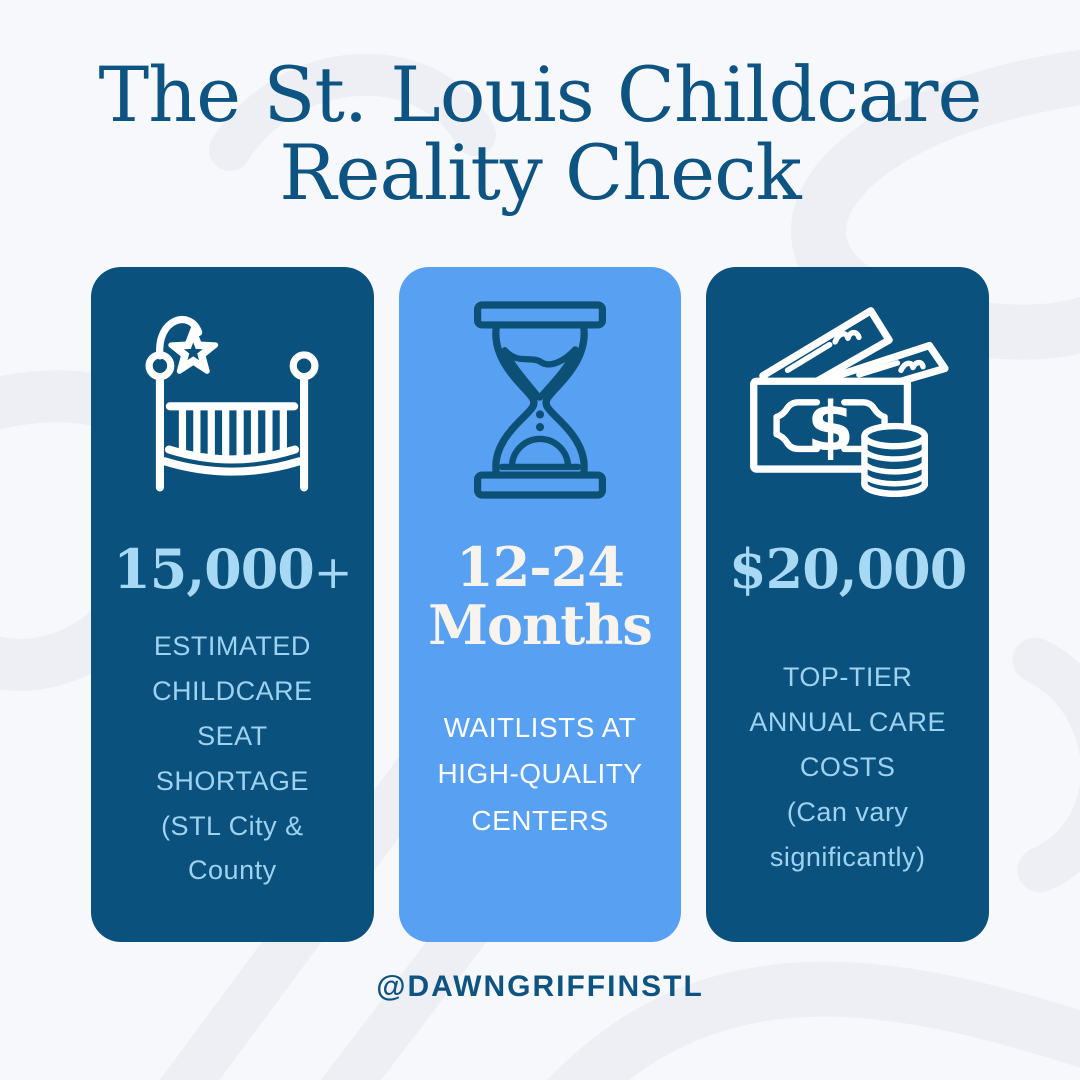 The image size is (1080, 1080). Describe the element at coordinates (848, 569) in the screenshot. I see `stat-value: $20,000` at that location.